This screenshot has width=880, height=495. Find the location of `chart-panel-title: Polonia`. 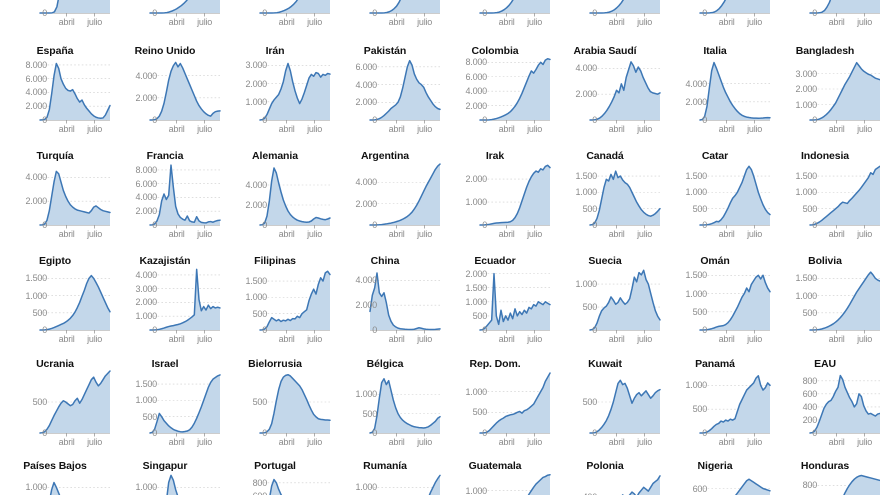

chart-panel-title: Polonia is located at coordinates (605, 466).